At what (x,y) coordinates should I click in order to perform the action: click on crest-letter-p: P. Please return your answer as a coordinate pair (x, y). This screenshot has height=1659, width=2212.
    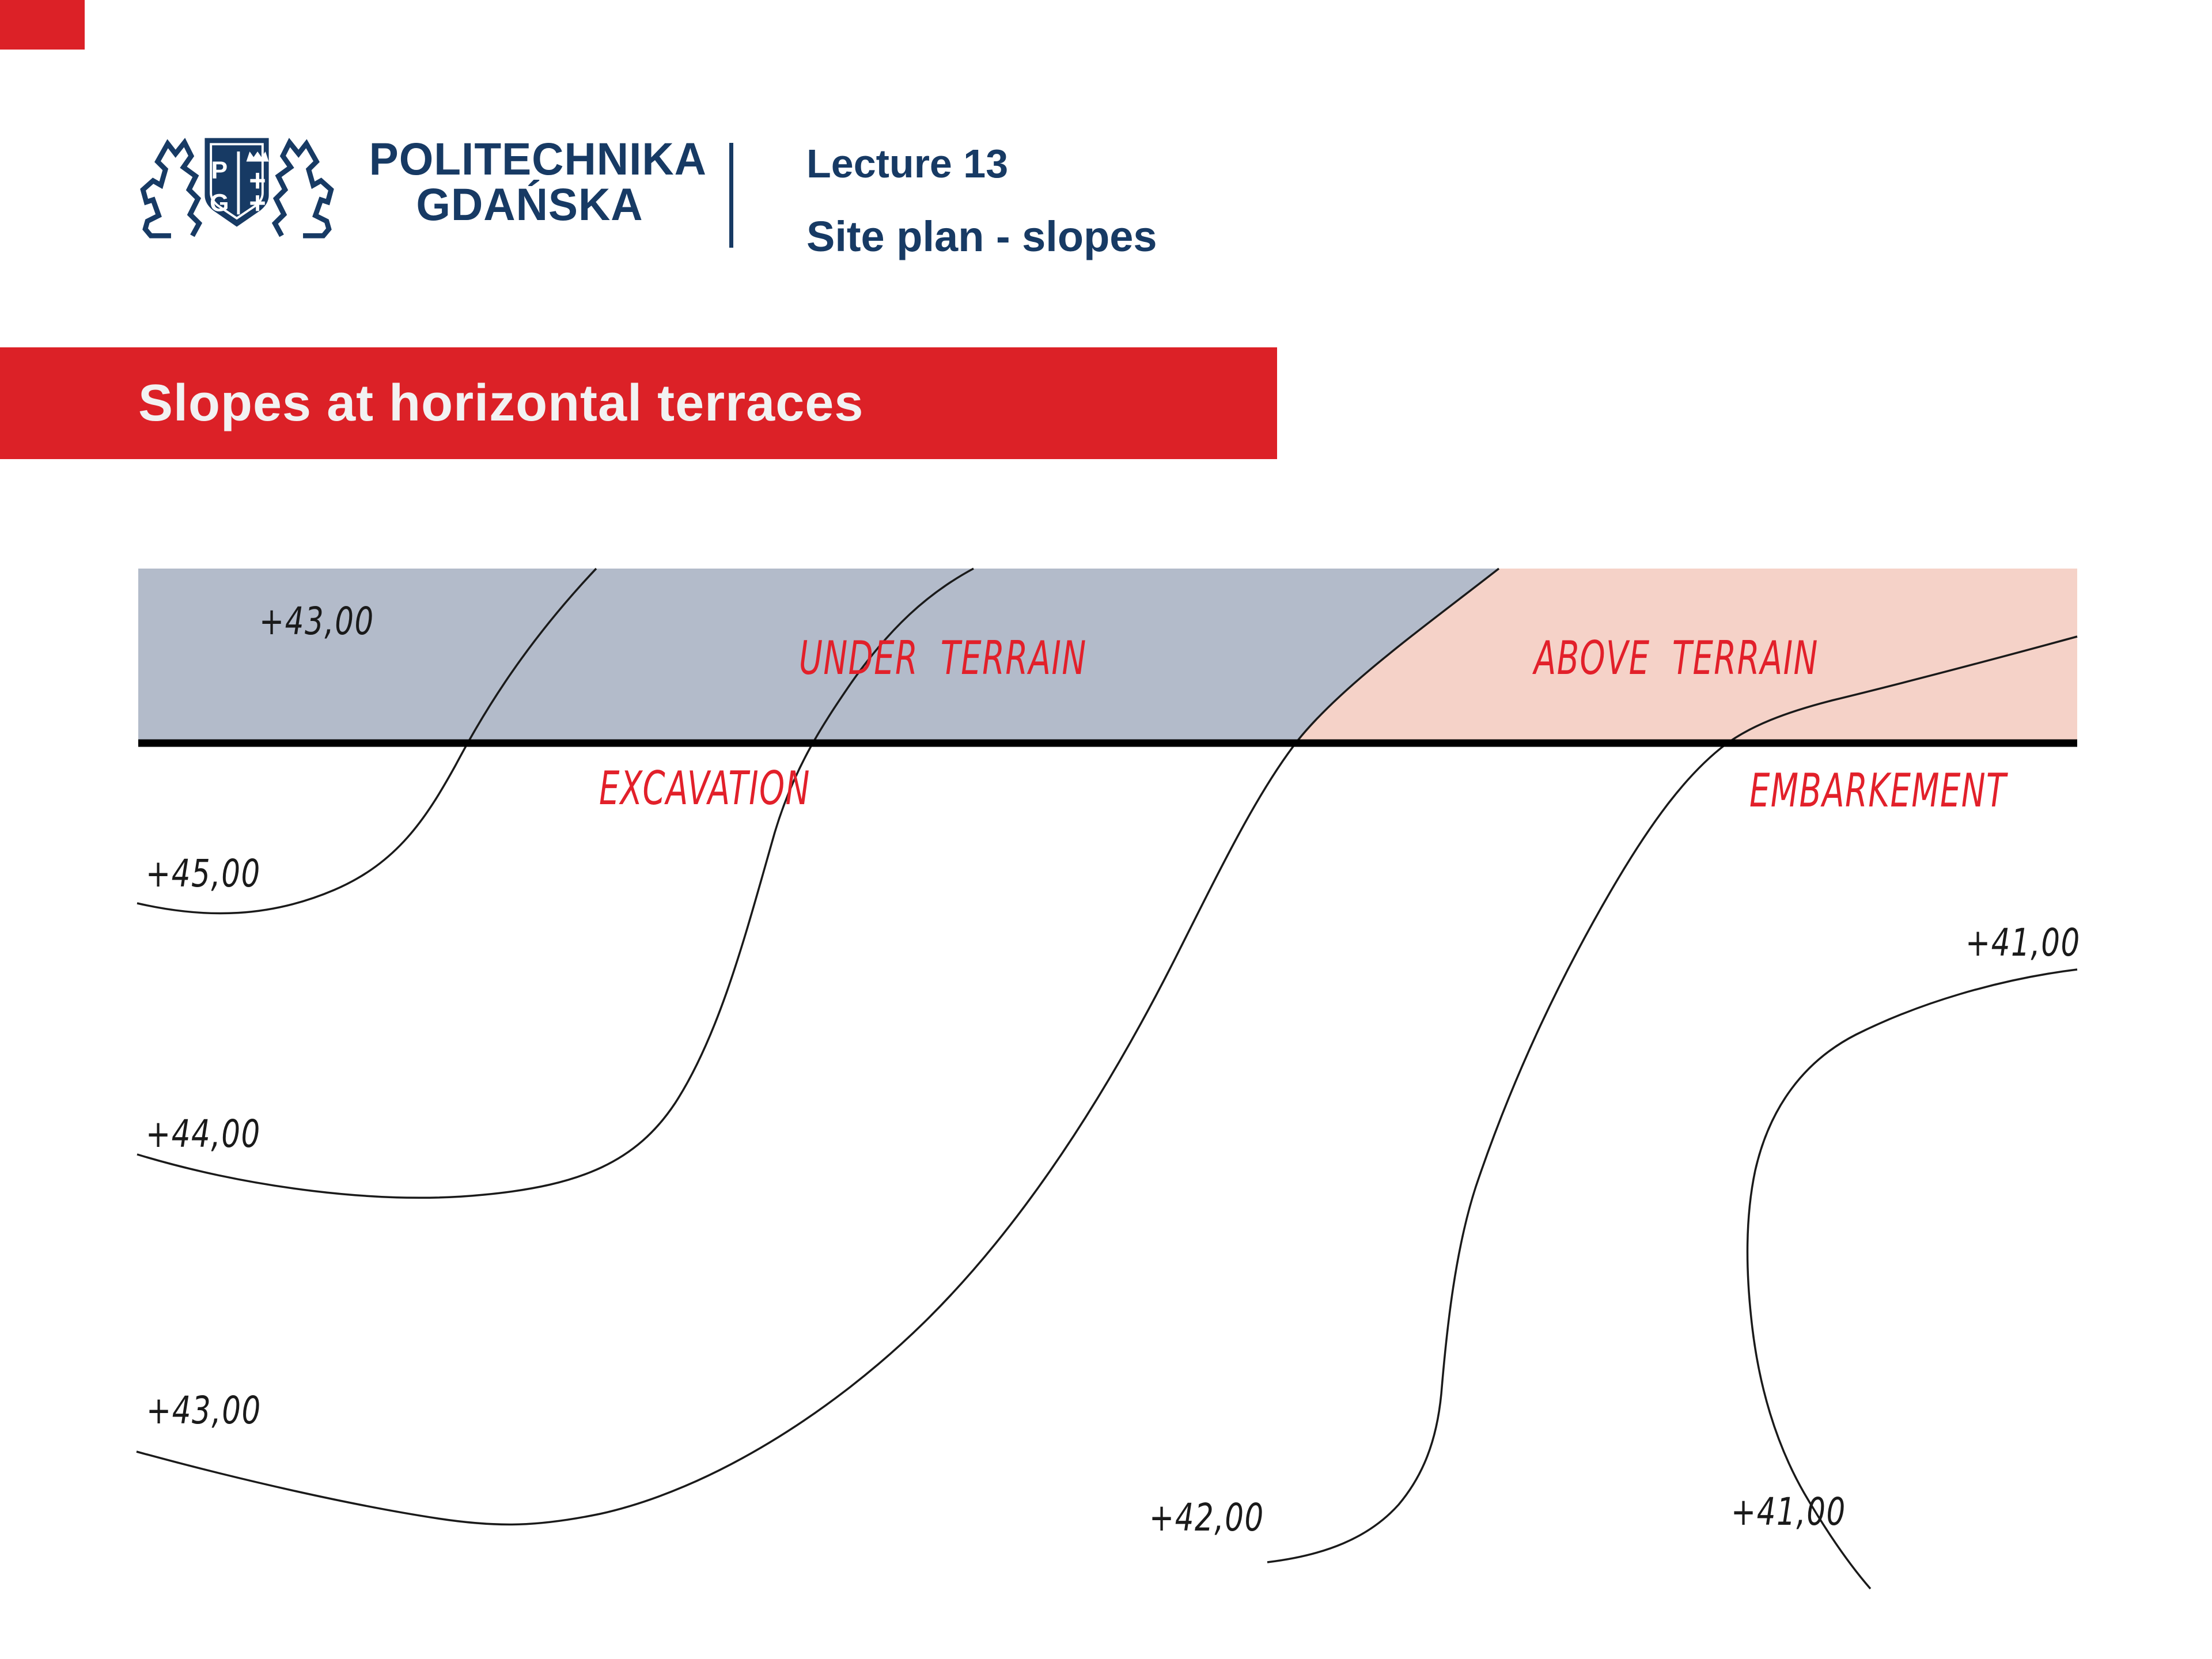
    Looking at the image, I should click on (219, 170).